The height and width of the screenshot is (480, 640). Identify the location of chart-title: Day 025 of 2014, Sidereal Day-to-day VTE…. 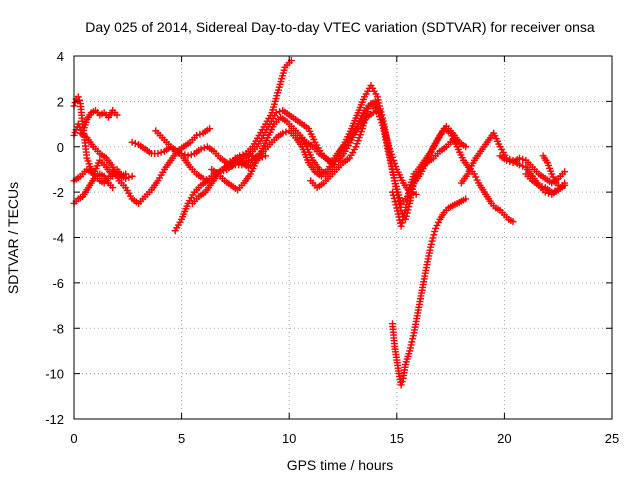
(340, 27).